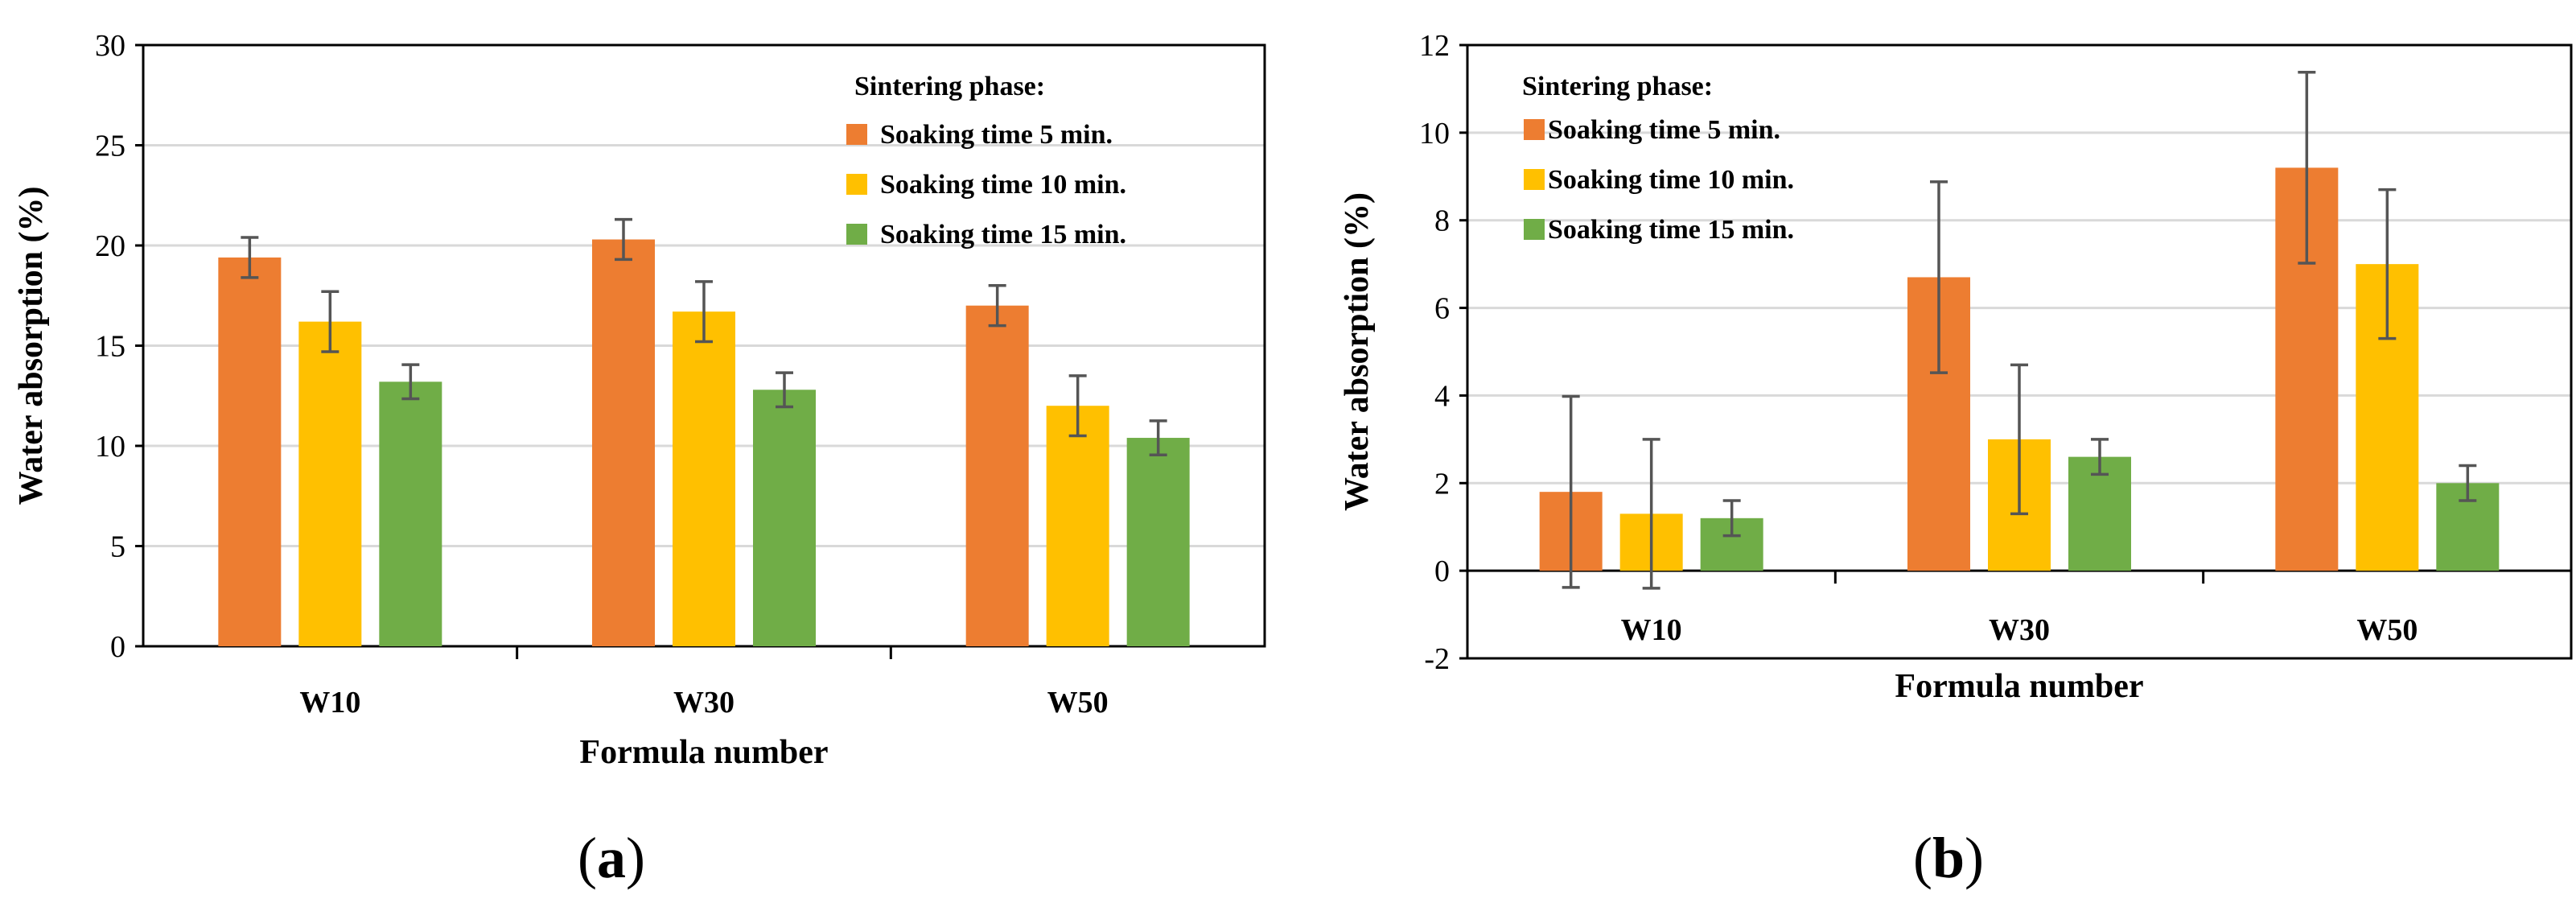  What do you see at coordinates (1442, 484) in the screenshot?
I see `y-tick-label: 2` at bounding box center [1442, 484].